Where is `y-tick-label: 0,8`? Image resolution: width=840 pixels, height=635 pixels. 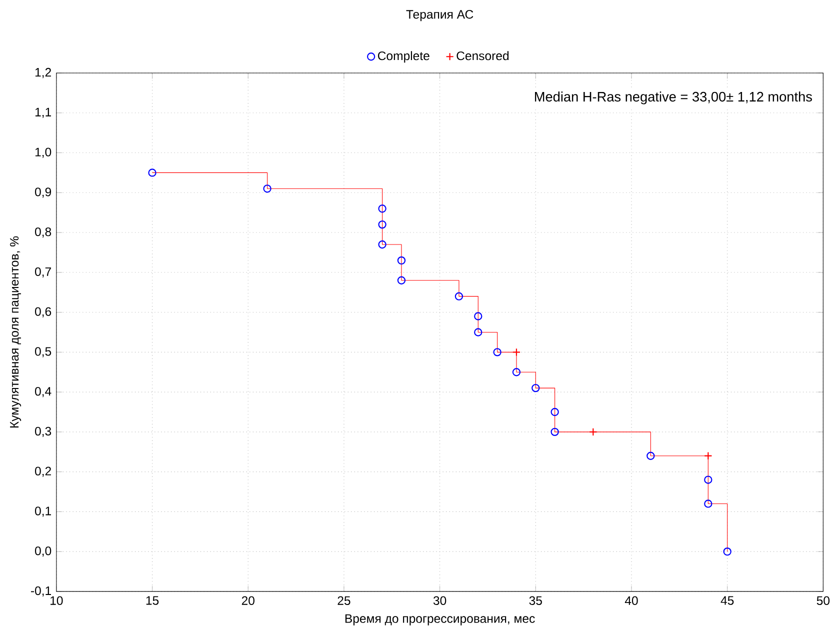
y-tick-label: 0,8 is located at coordinates (43, 232).